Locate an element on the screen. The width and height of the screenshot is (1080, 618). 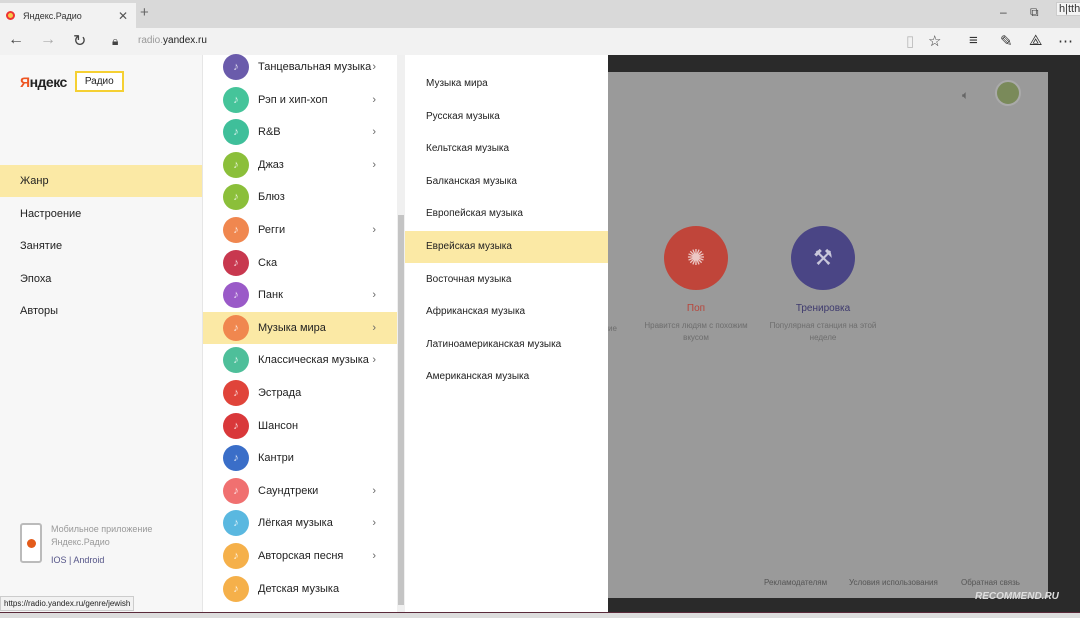
refresh-icon: ↻ is located at coordinates (80, 41).